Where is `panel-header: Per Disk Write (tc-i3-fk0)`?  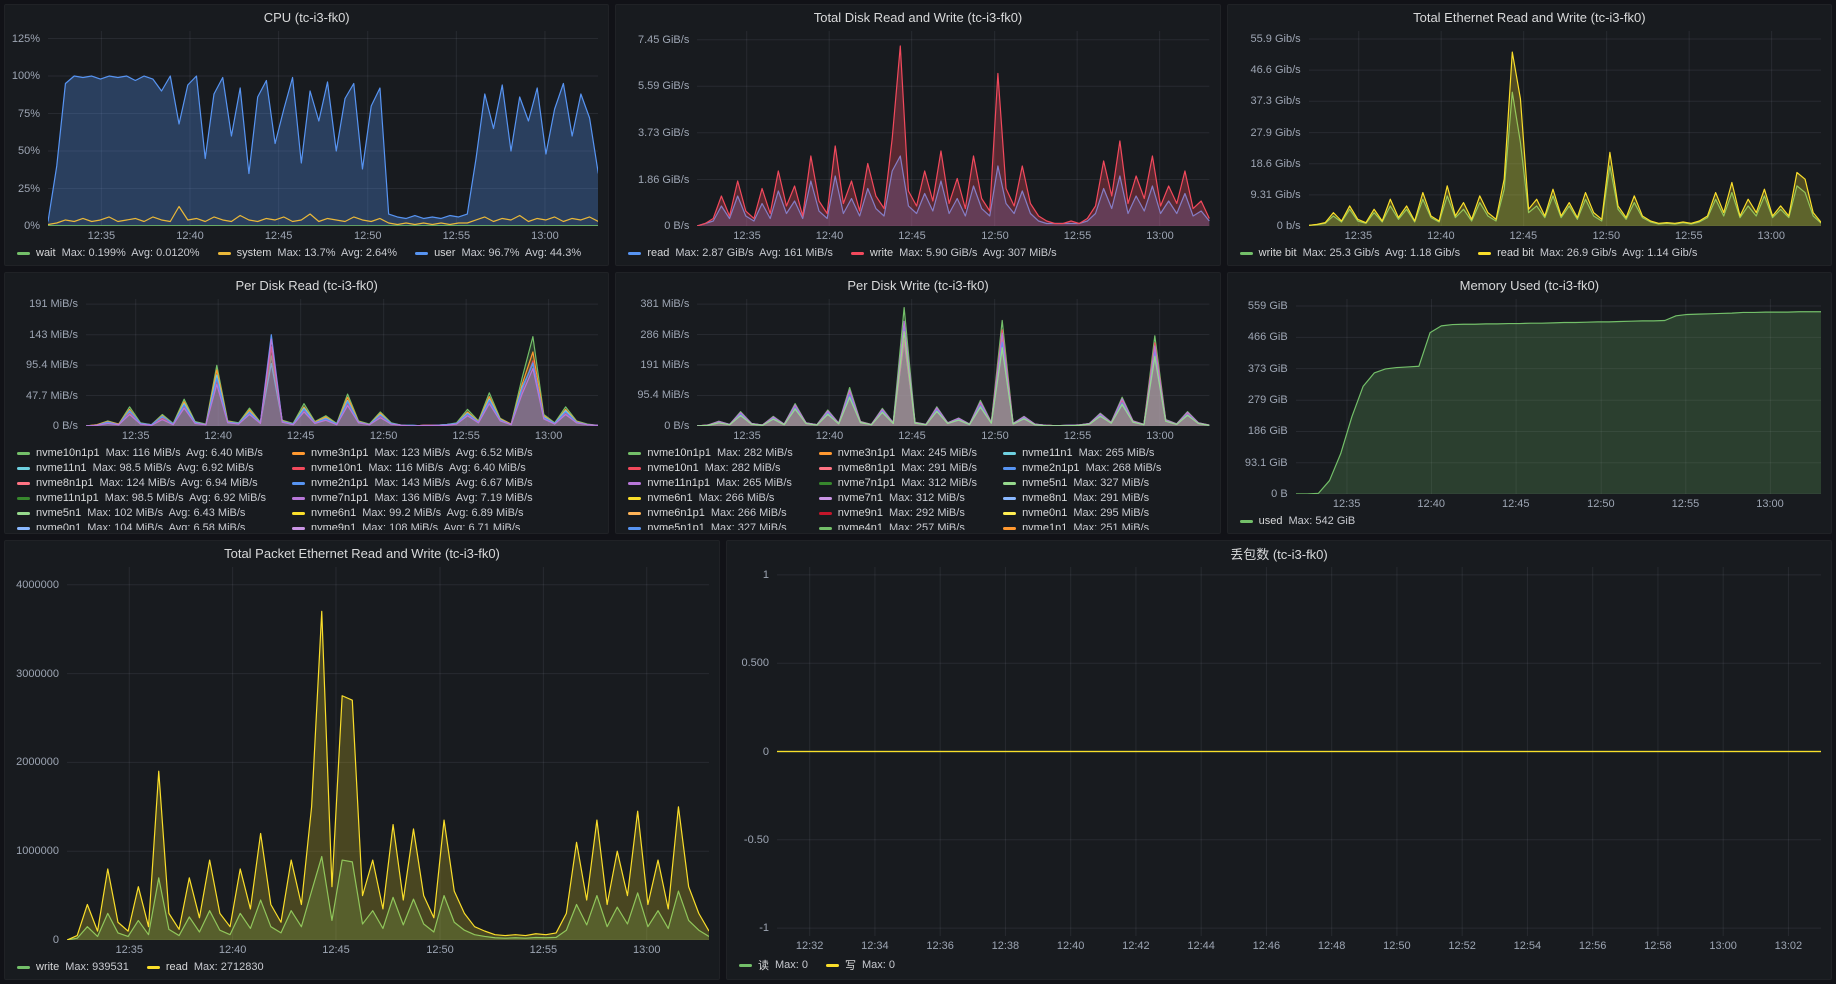 panel-header: Per Disk Write (tc-i3-fk0) is located at coordinates (917, 285).